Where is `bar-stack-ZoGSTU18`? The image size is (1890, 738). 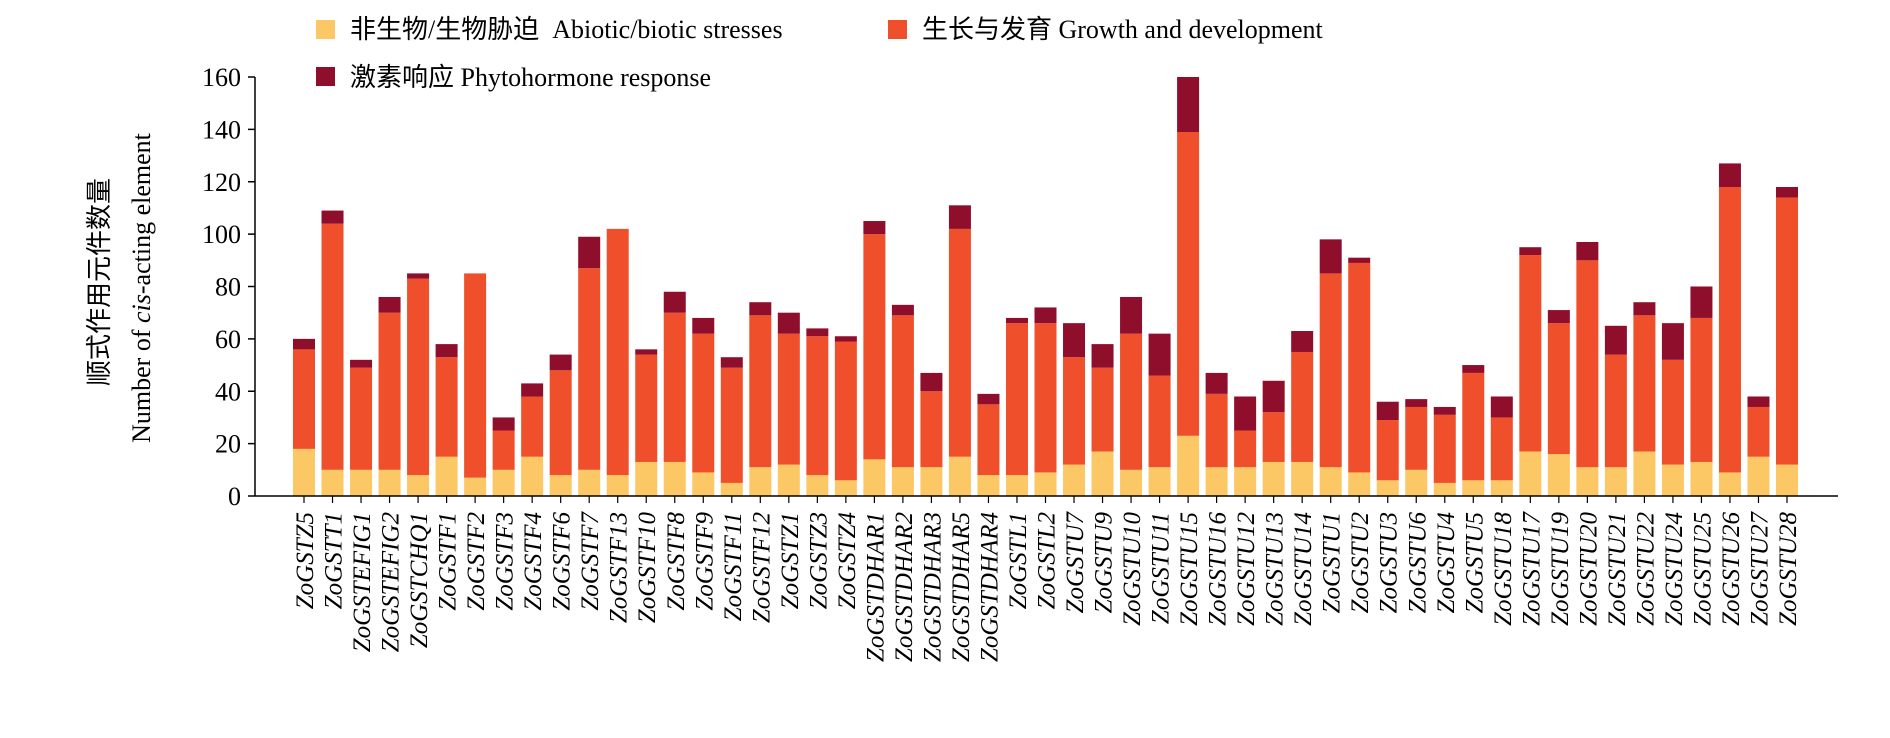 bar-stack-ZoGSTU18 is located at coordinates (1501, 446).